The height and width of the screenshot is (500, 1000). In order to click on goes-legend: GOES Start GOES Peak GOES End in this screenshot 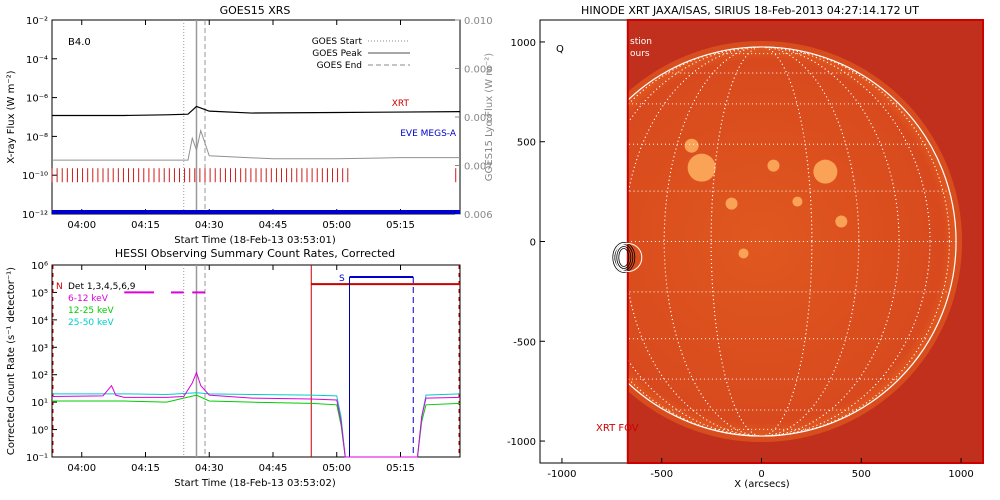, I will do `click(361, 54)`.